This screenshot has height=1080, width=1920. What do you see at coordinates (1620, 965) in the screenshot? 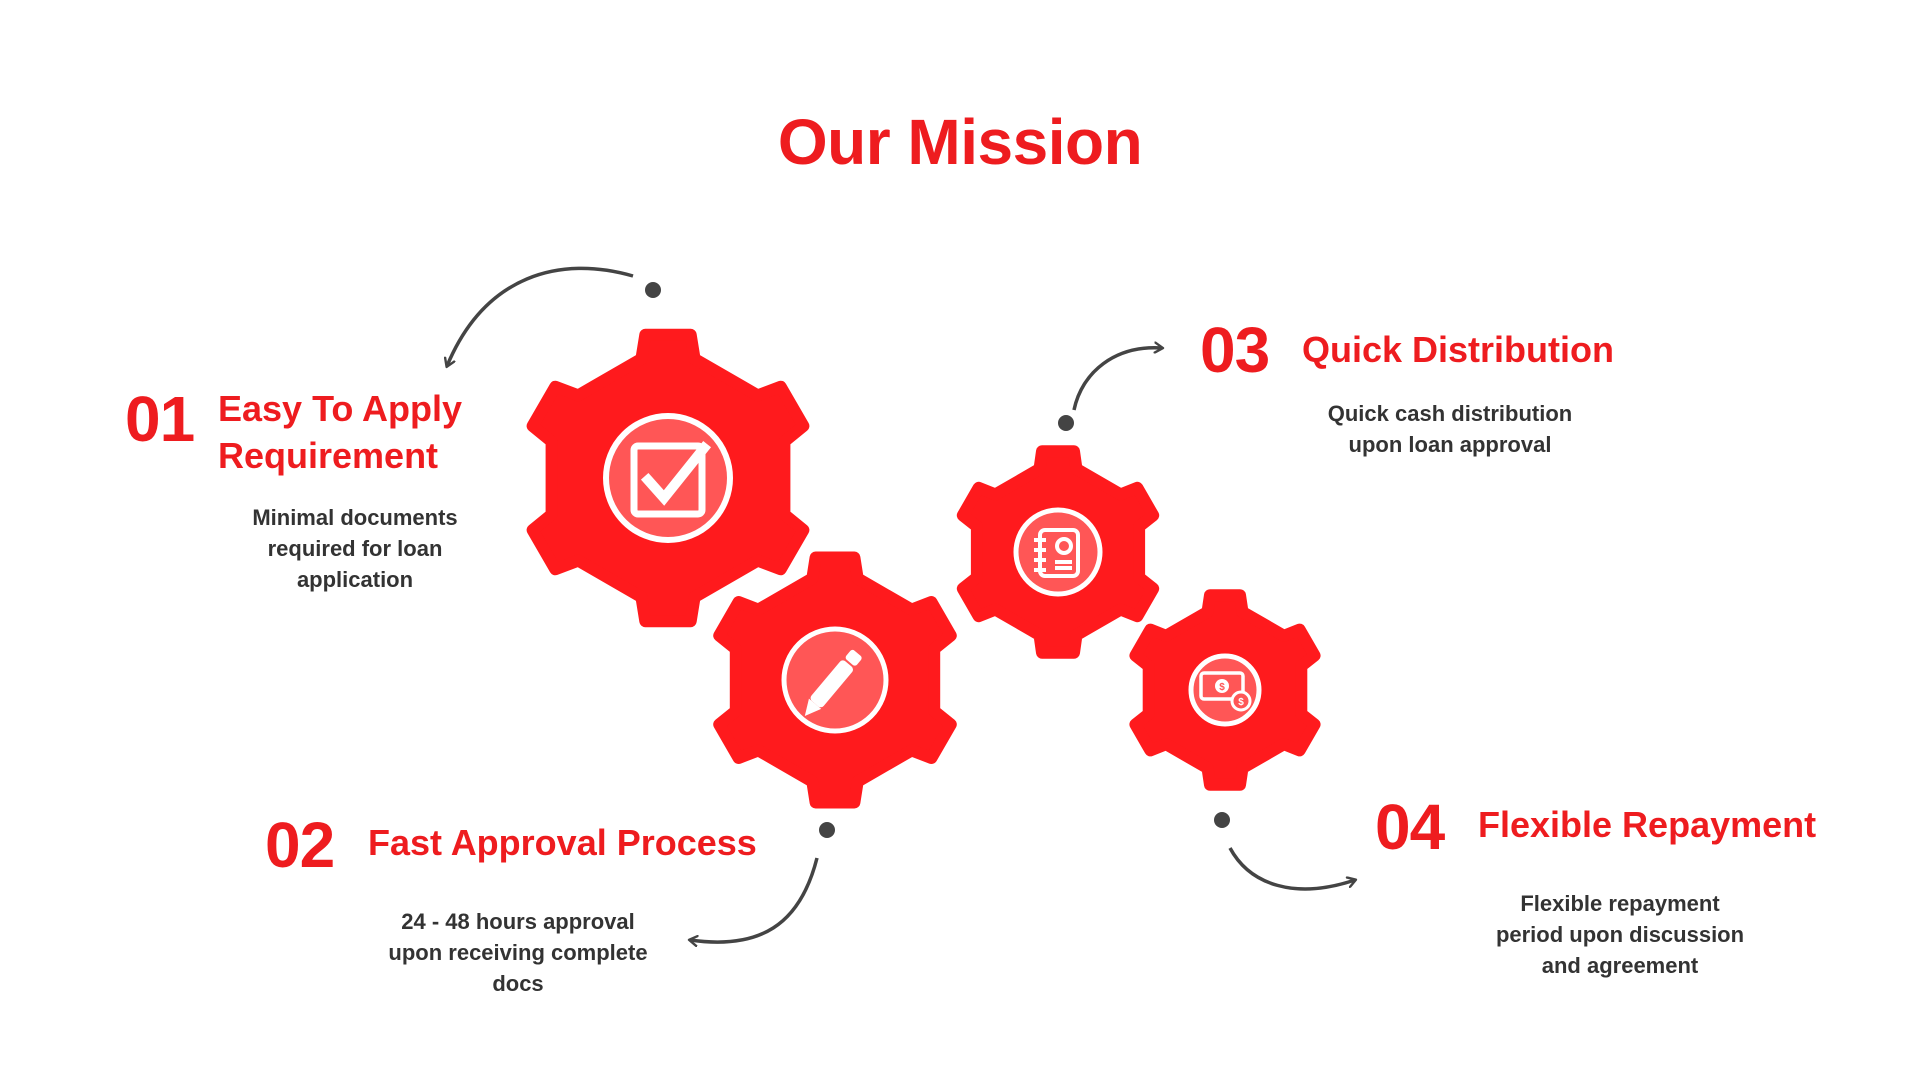
I see `step-04-desc-line: and agreement` at bounding box center [1620, 965].